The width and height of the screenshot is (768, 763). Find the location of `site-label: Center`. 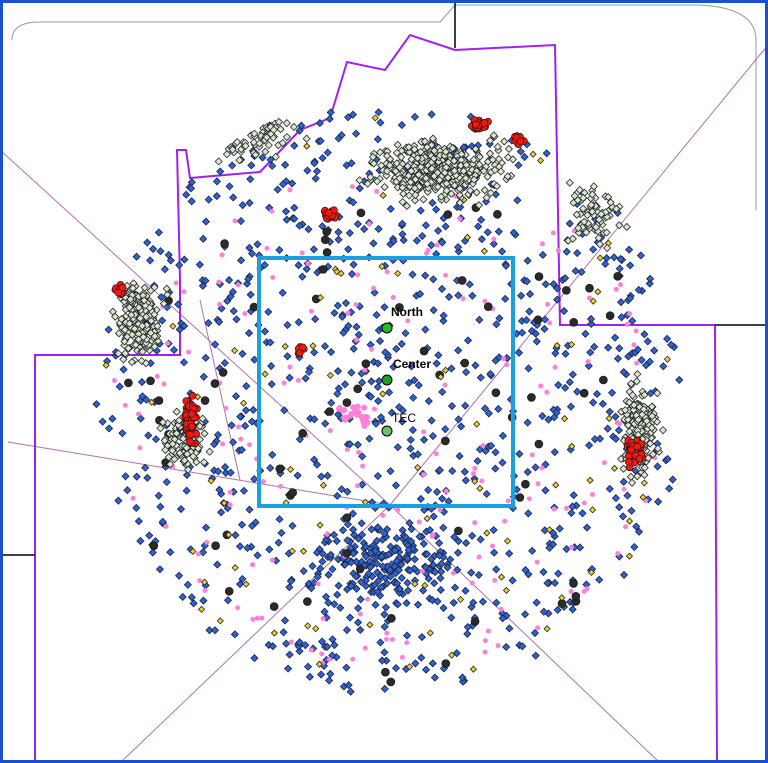

site-label: Center is located at coordinates (412, 364).